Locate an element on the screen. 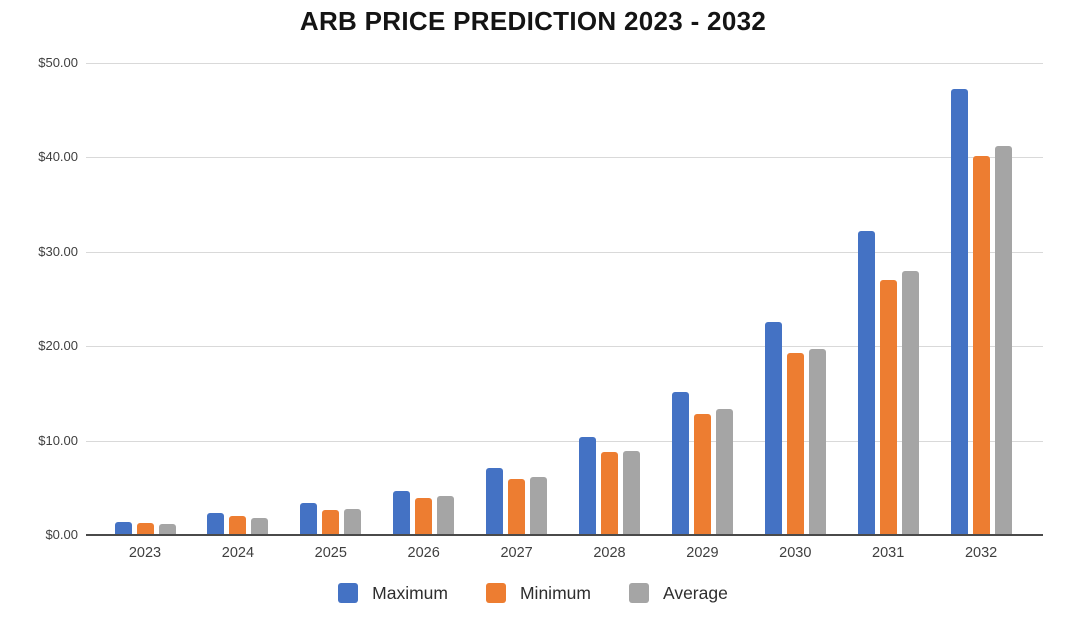 The height and width of the screenshot is (627, 1066). x-tick-label: 2025 is located at coordinates (330, 553).